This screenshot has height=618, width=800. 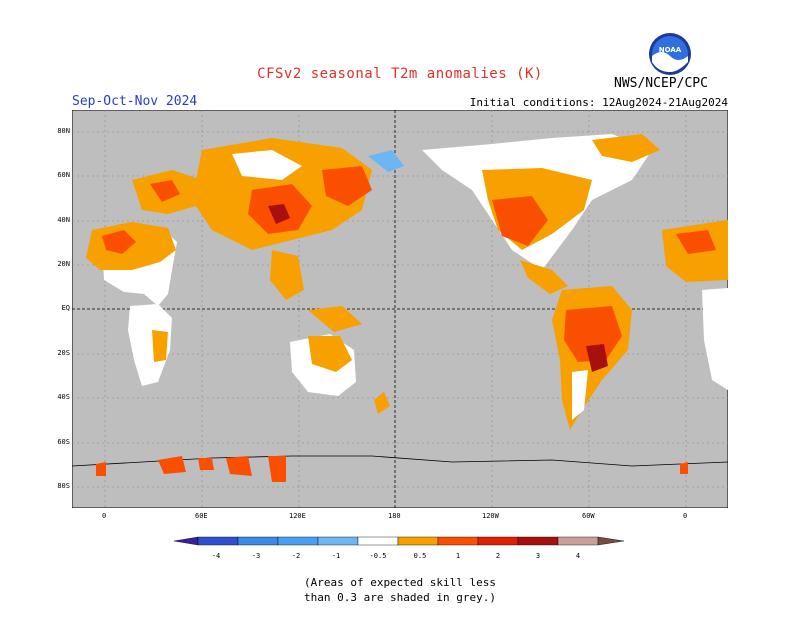 What do you see at coordinates (63, 220) in the screenshot?
I see `lat-label-40n: 40N` at bounding box center [63, 220].